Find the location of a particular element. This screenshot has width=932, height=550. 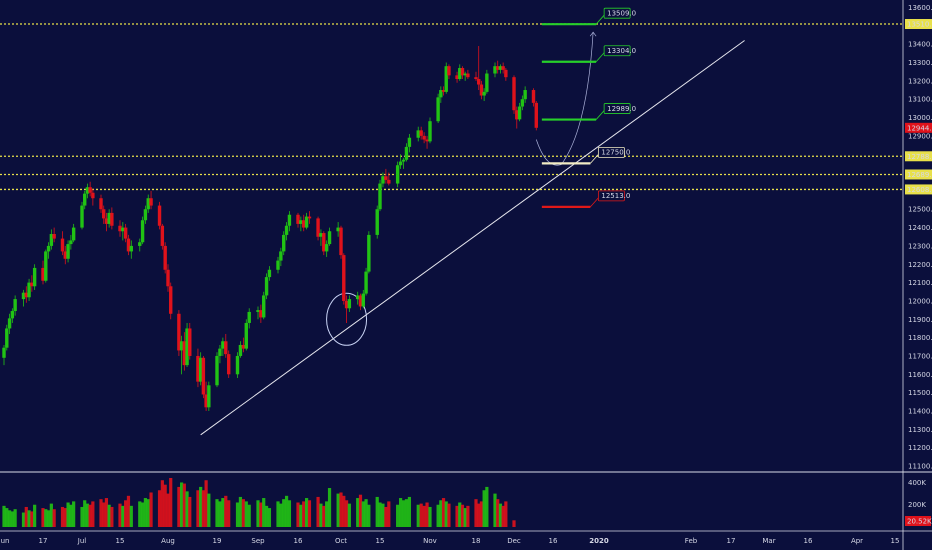

time-tick-label: Sep is located at coordinates (258, 541).